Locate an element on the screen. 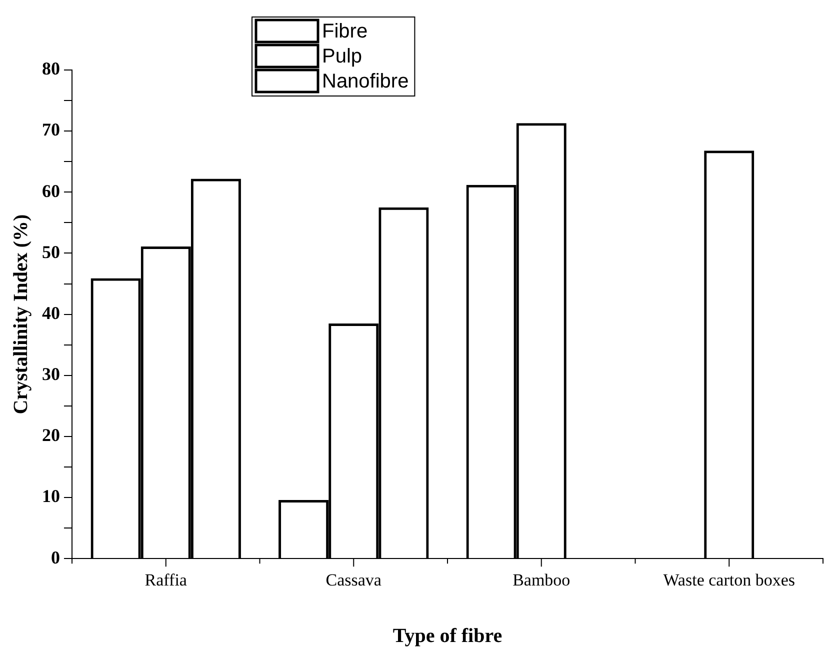 The height and width of the screenshot is (661, 837). y-axis-title: Crystallinity Index (%) is located at coordinates (21, 314).